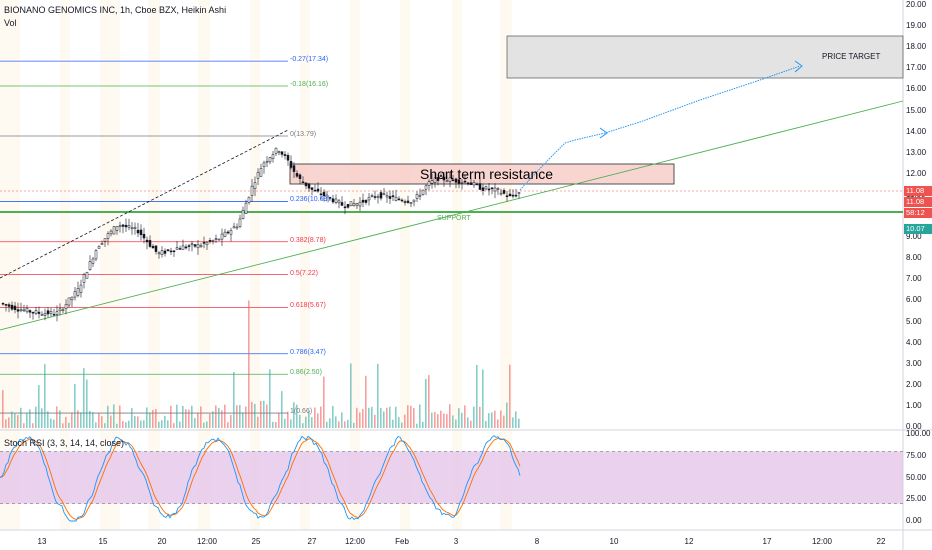 Image resolution: width=932 pixels, height=550 pixels. What do you see at coordinates (103, 541) in the screenshot?
I see `time-tick: 15` at bounding box center [103, 541].